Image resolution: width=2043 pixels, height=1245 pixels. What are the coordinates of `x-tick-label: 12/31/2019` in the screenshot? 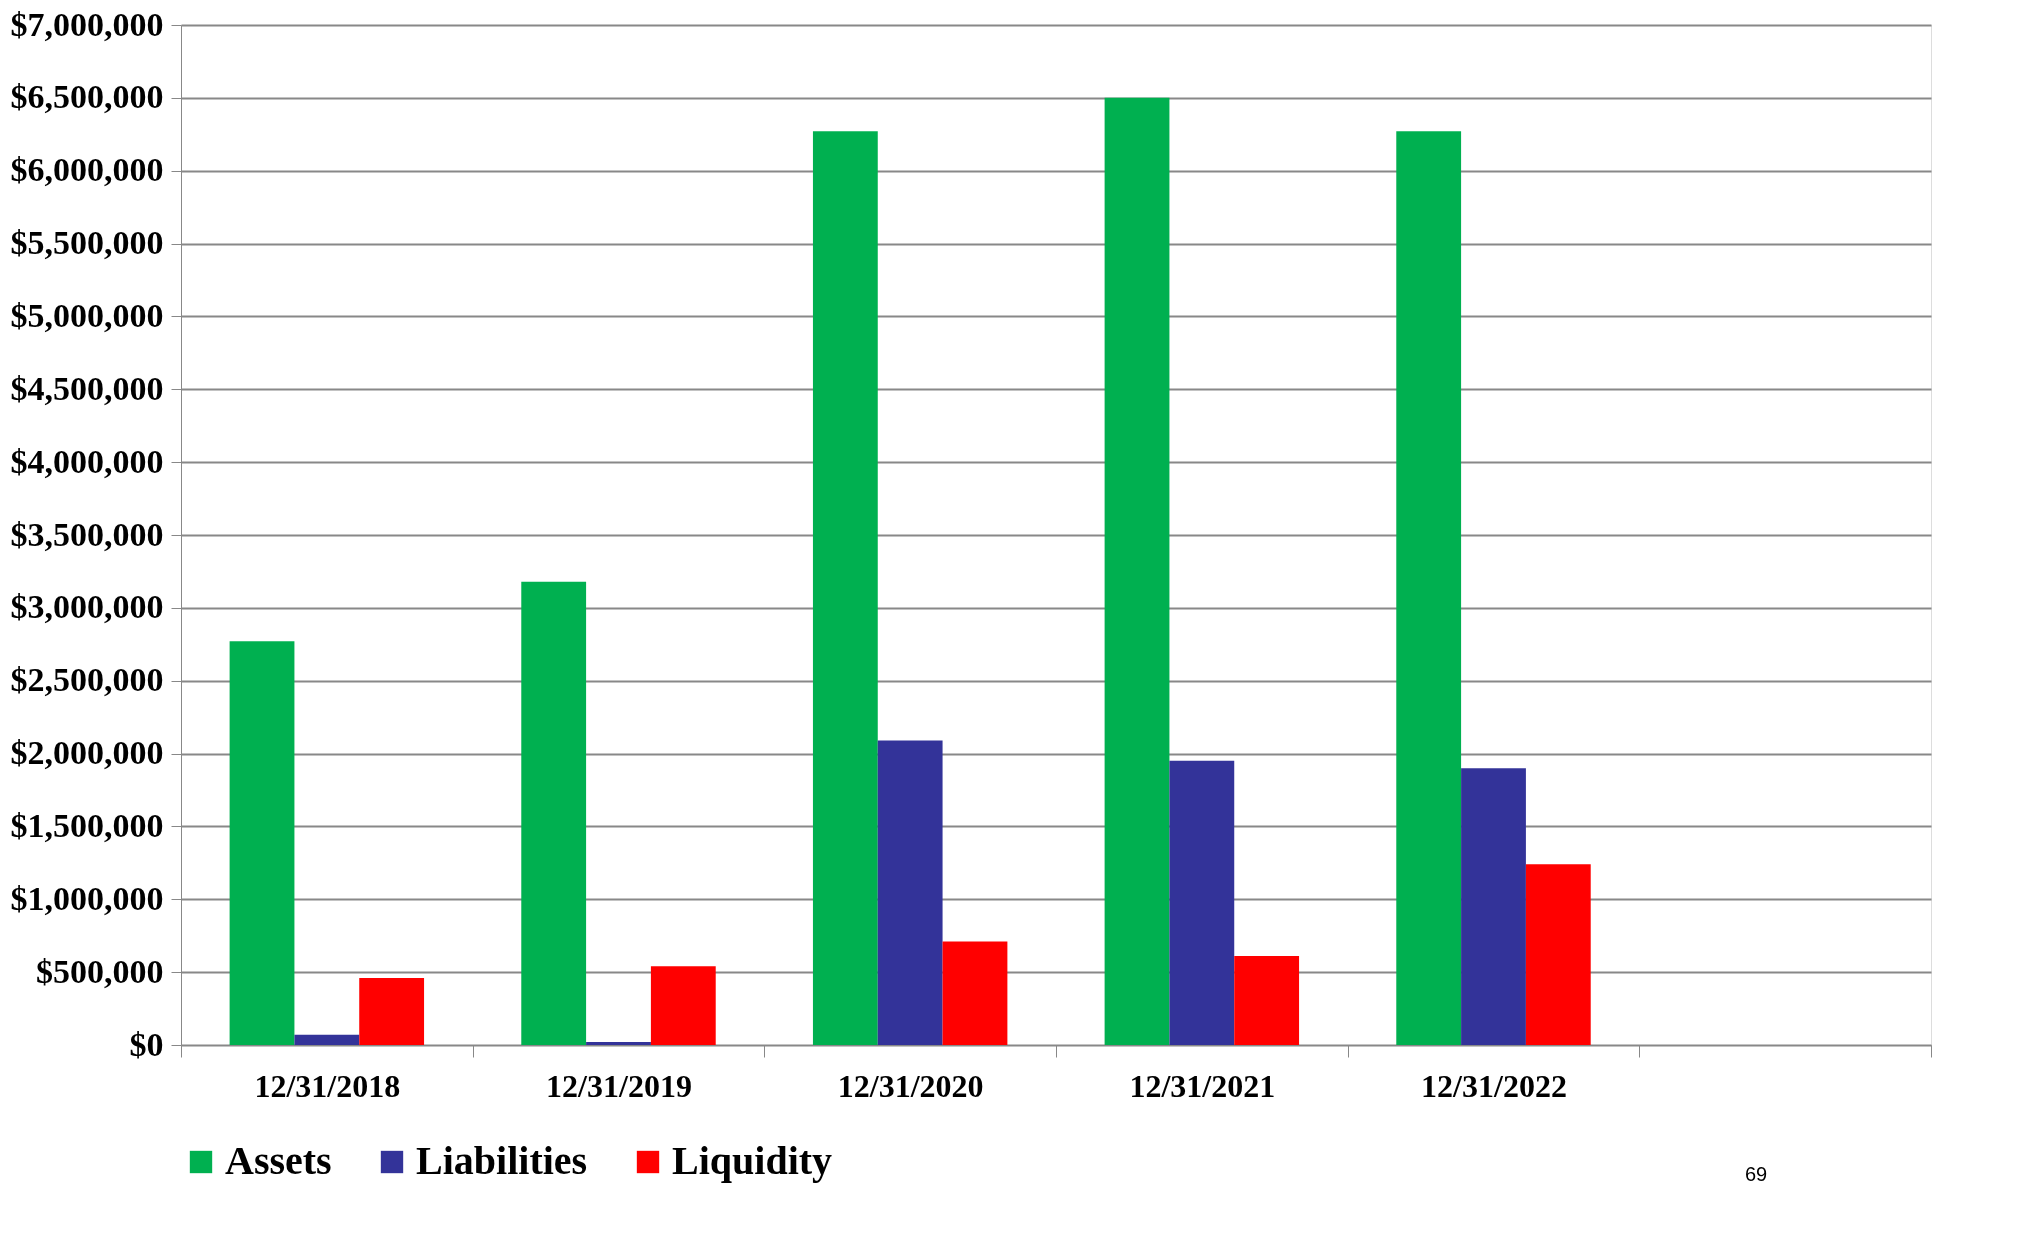 It's located at (619, 1085).